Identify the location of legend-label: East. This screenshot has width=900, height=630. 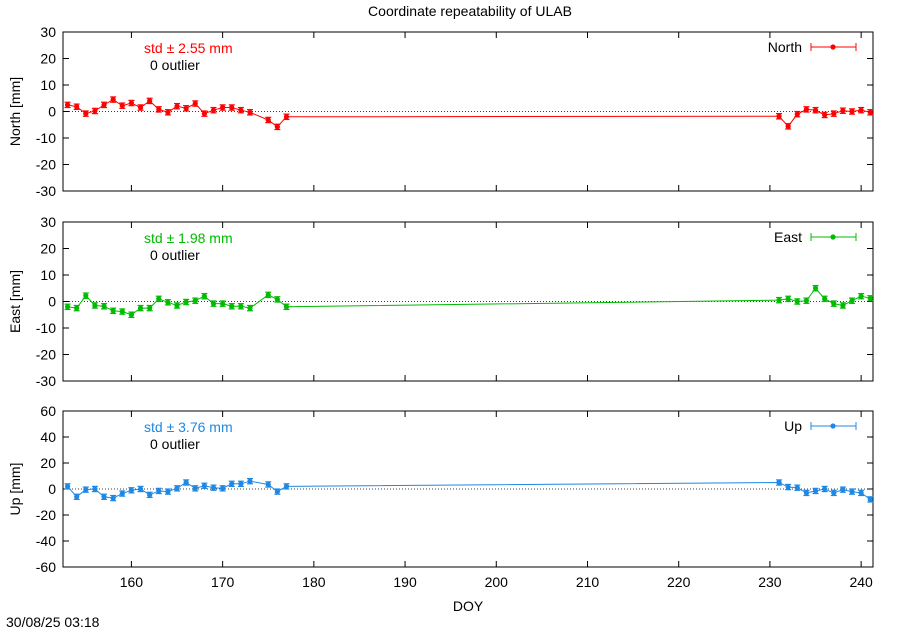
(788, 237).